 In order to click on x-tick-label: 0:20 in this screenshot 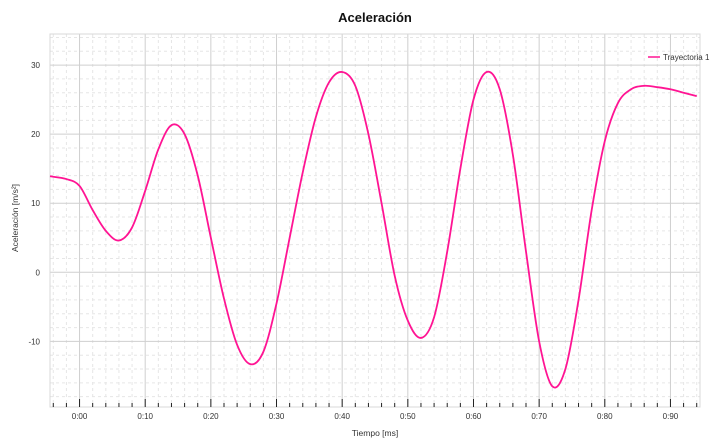, I will do `click(211, 416)`.